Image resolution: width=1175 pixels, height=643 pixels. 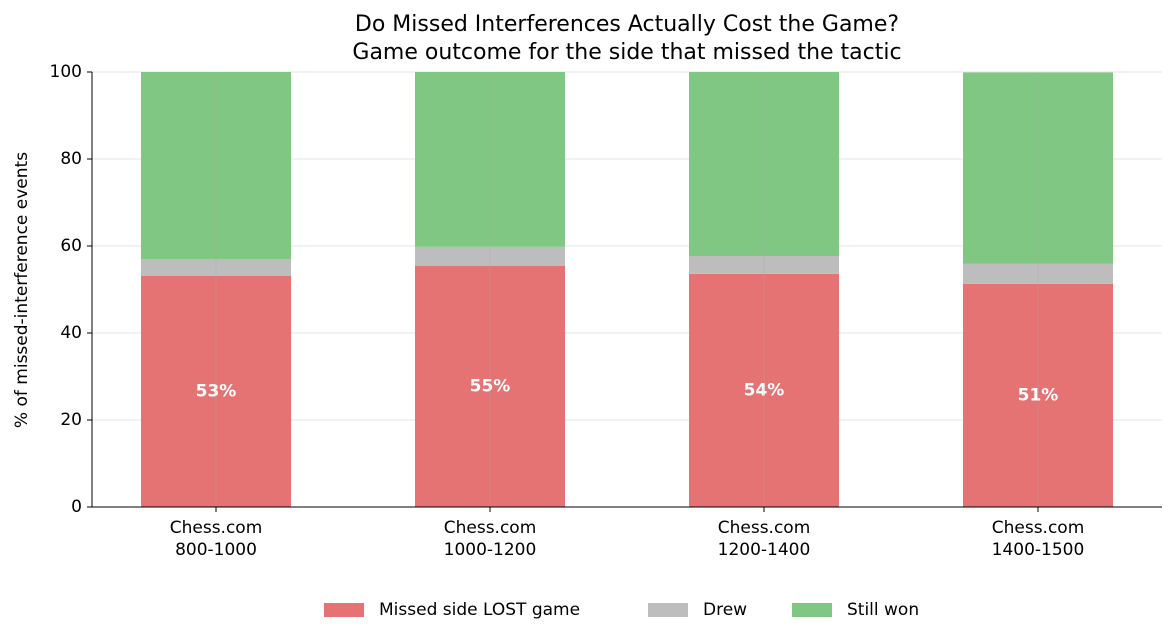 I want to click on x-tick-label: 1000-1200, so click(x=490, y=550).